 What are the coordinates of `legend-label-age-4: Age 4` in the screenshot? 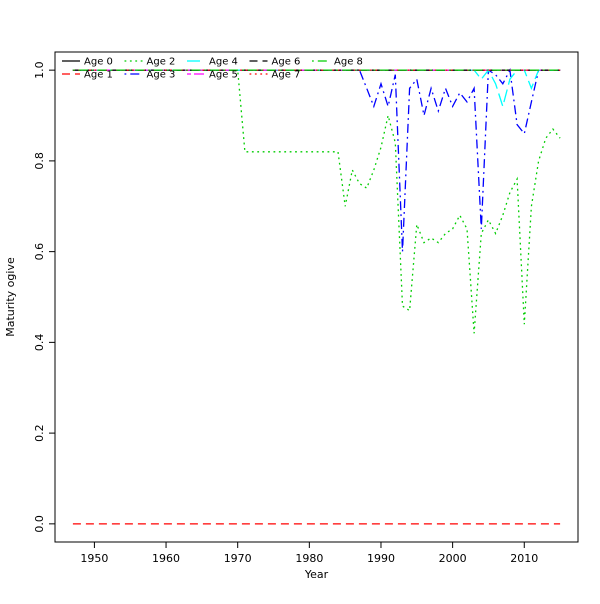 It's located at (223, 62).